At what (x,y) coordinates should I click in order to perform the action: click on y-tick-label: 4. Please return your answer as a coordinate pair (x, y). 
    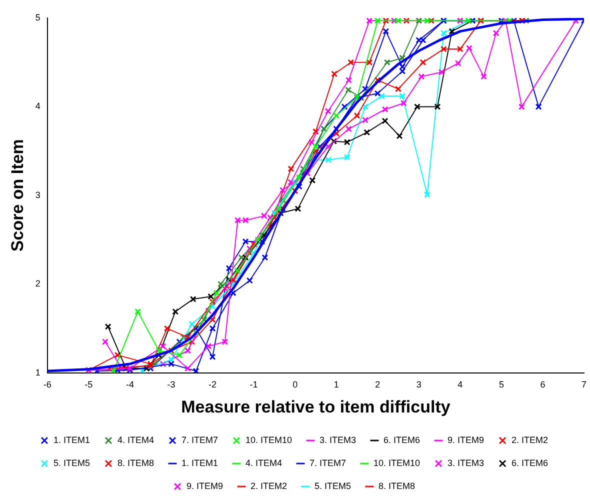
    Looking at the image, I should click on (37, 106).